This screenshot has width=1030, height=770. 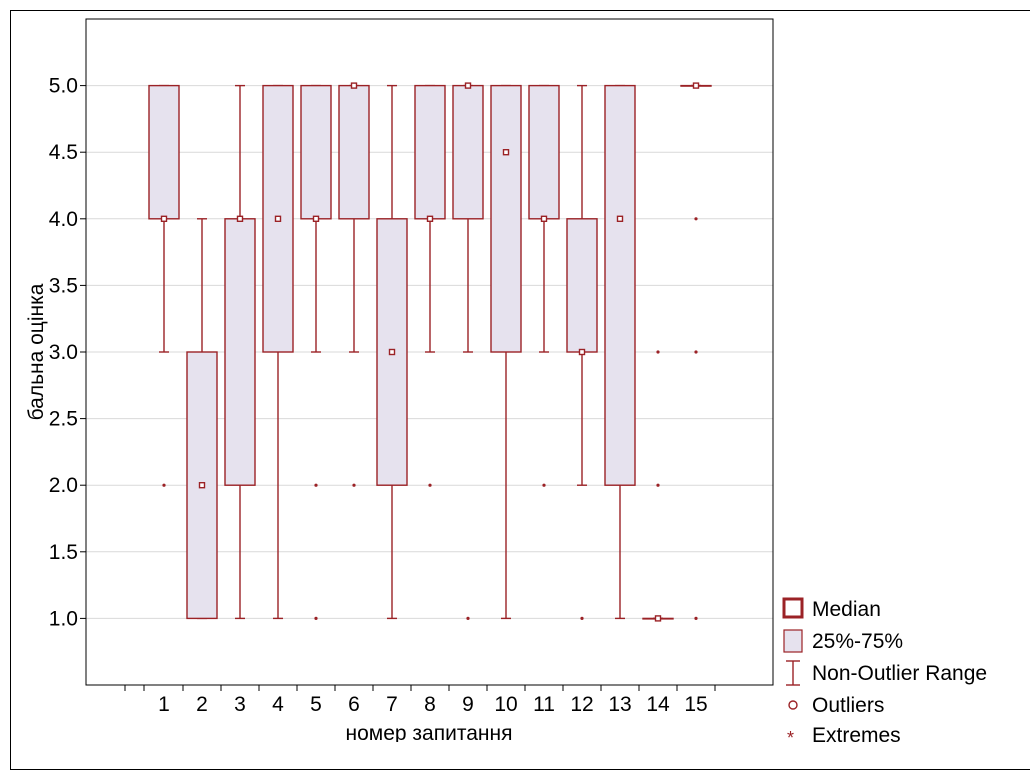 I want to click on y-tick-label: 4.5, so click(x=63, y=152).